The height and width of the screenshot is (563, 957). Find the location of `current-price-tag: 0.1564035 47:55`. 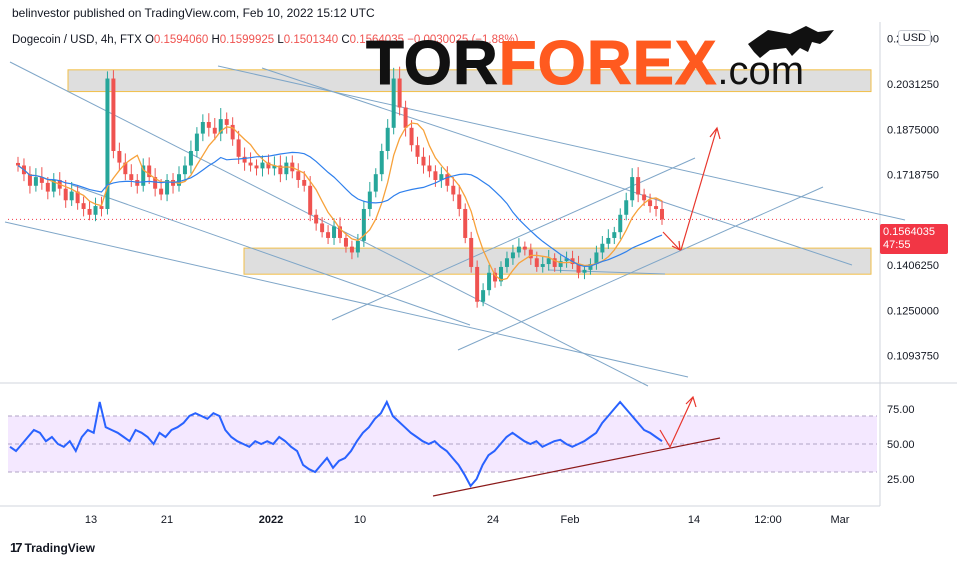

current-price-tag: 0.1564035 47:55 is located at coordinates (914, 239).